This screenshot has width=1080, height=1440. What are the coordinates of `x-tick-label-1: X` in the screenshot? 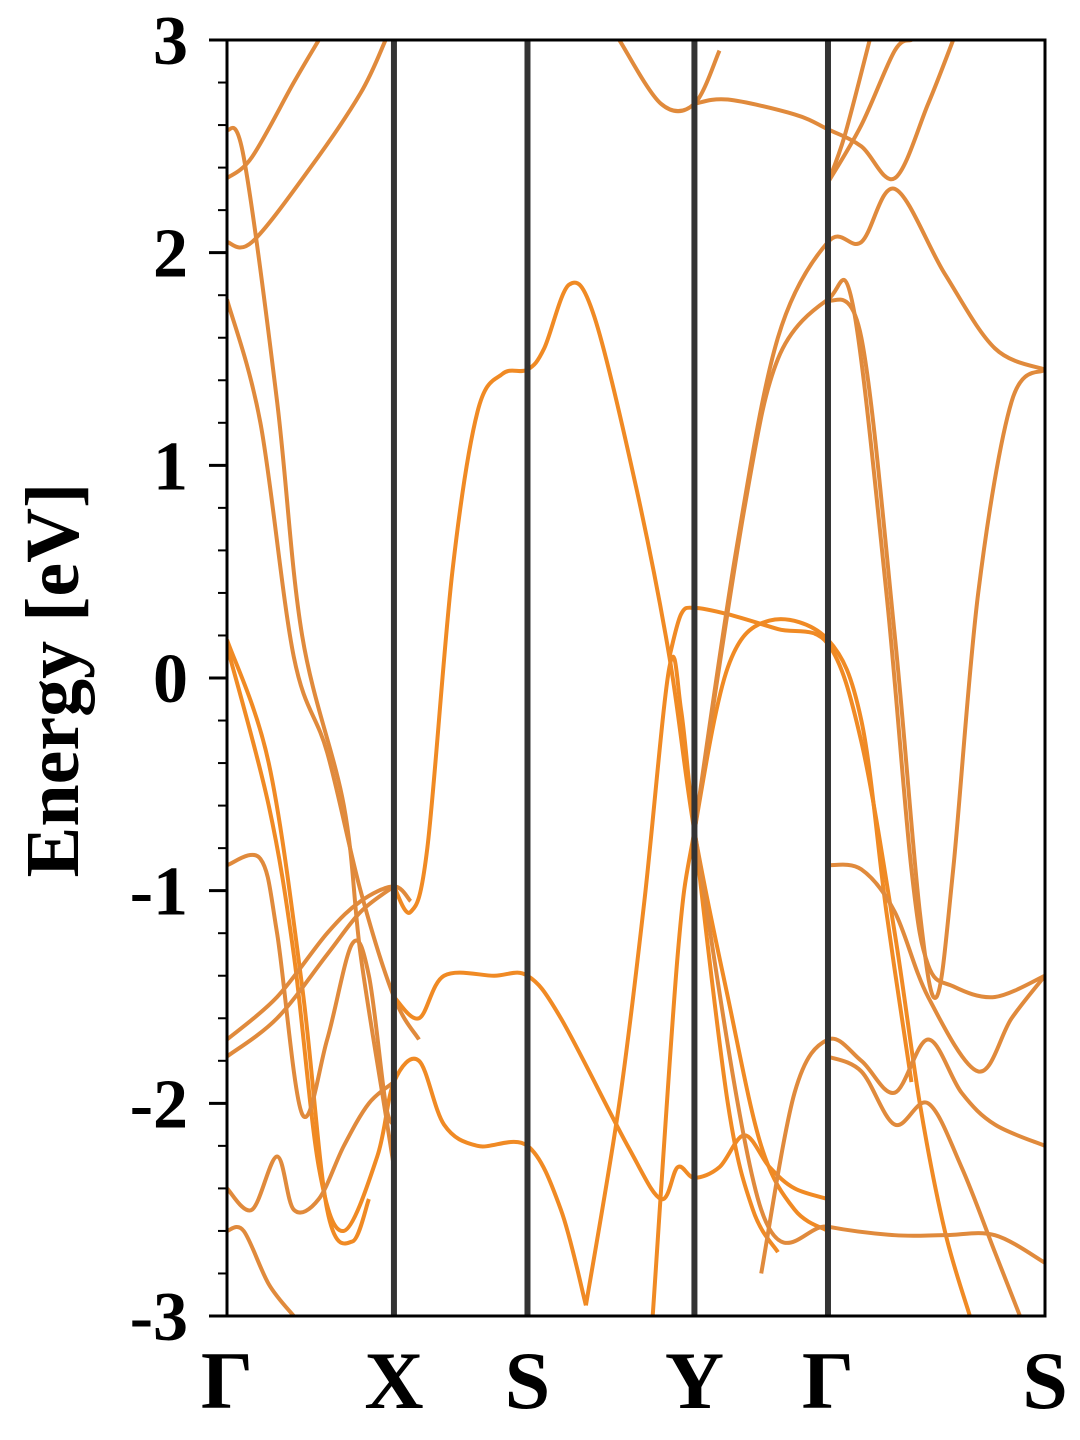 It's located at (393, 1380).